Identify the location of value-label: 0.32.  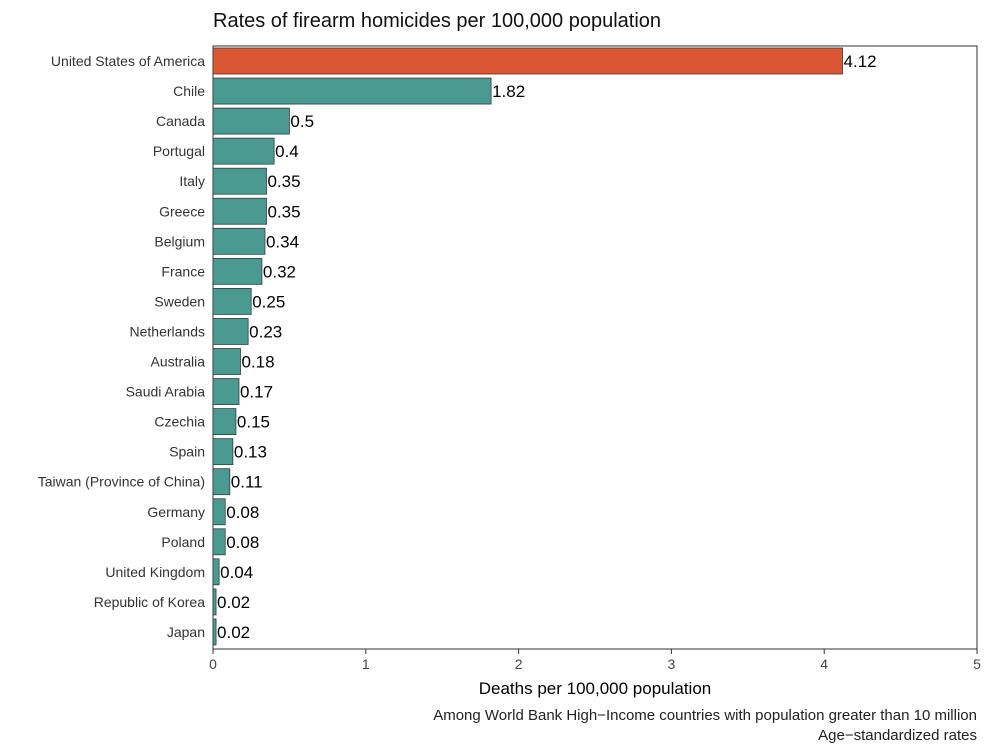
(279, 271).